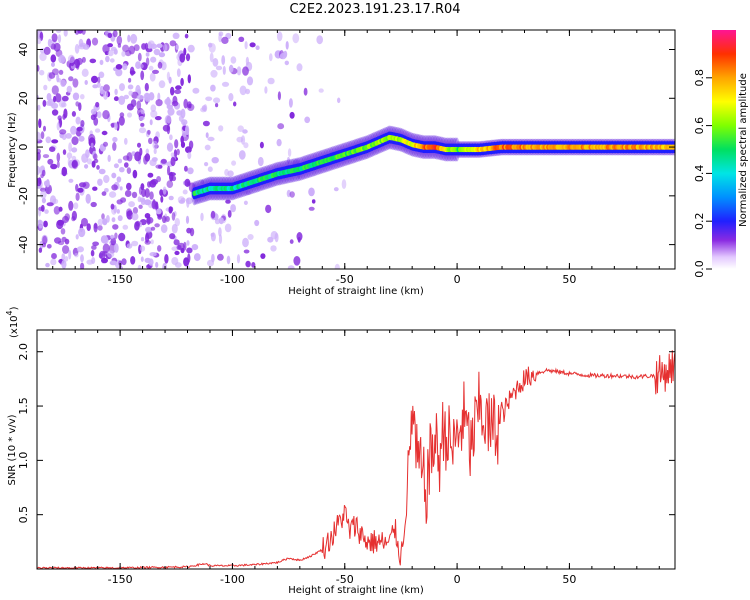  Describe the element at coordinates (120, 279) in the screenshot. I see `x-tick-label: -150` at that location.